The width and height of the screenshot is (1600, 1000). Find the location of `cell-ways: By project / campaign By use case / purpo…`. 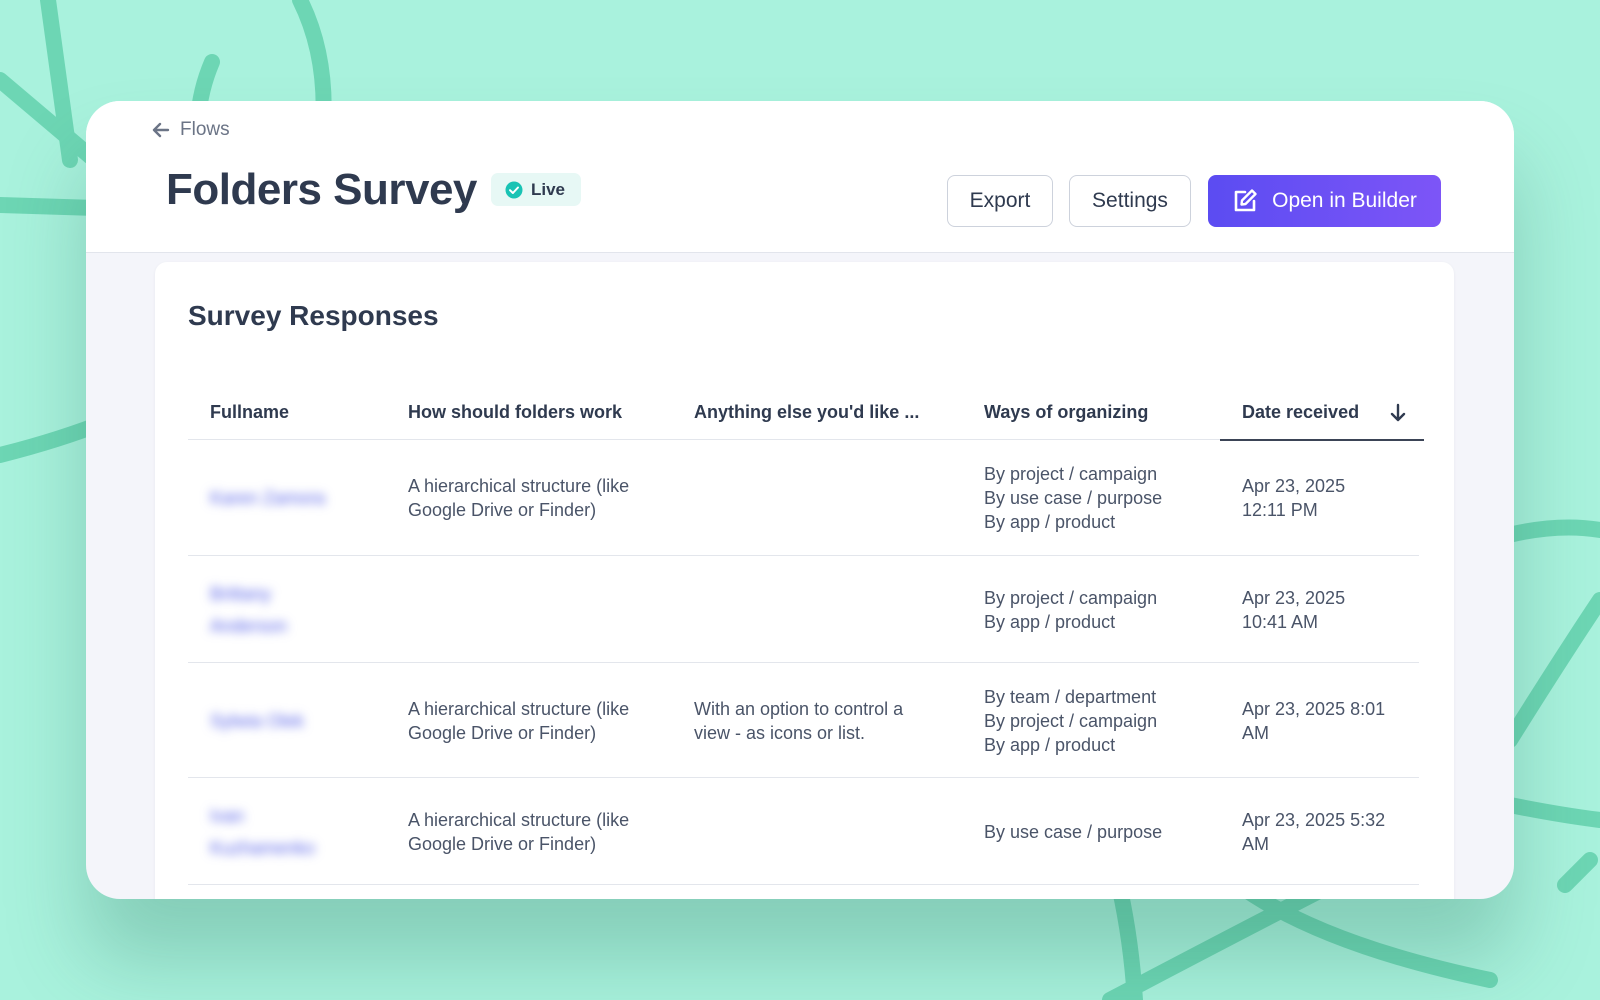

cell-ways: By project / campaign By use case / purpo… is located at coordinates (1094, 498).